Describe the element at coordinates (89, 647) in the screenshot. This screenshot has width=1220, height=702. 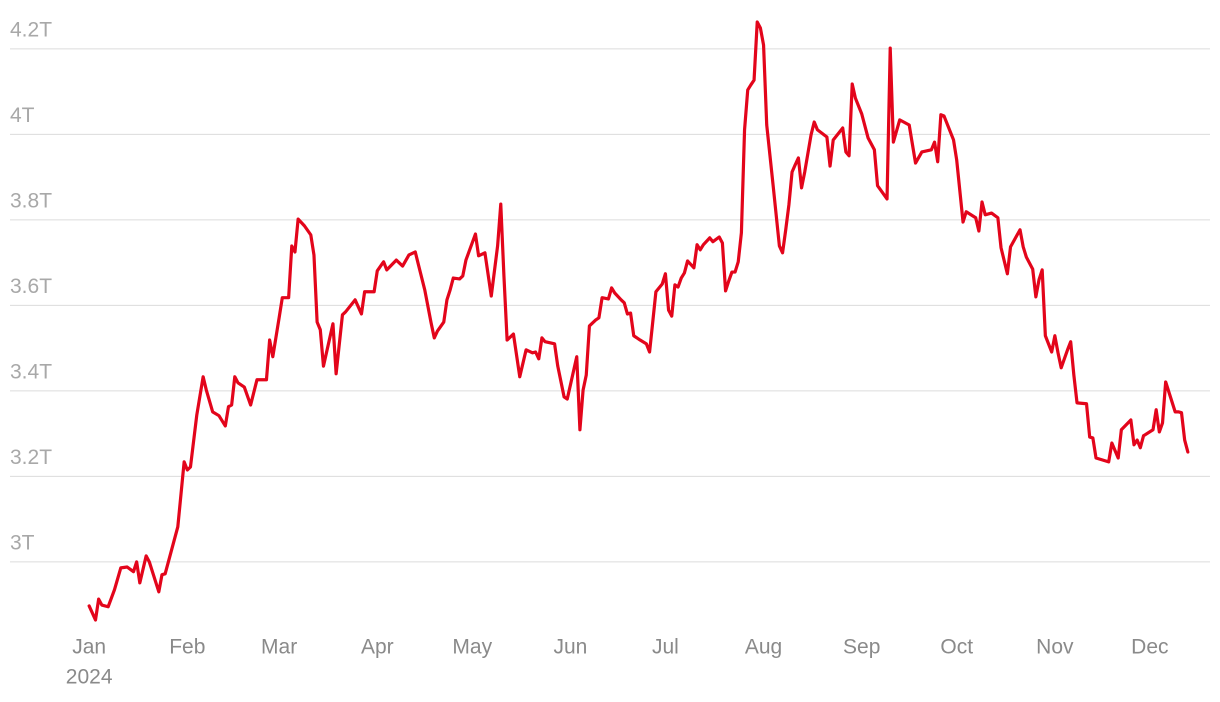
I see `x-tick-label: Jan` at that location.